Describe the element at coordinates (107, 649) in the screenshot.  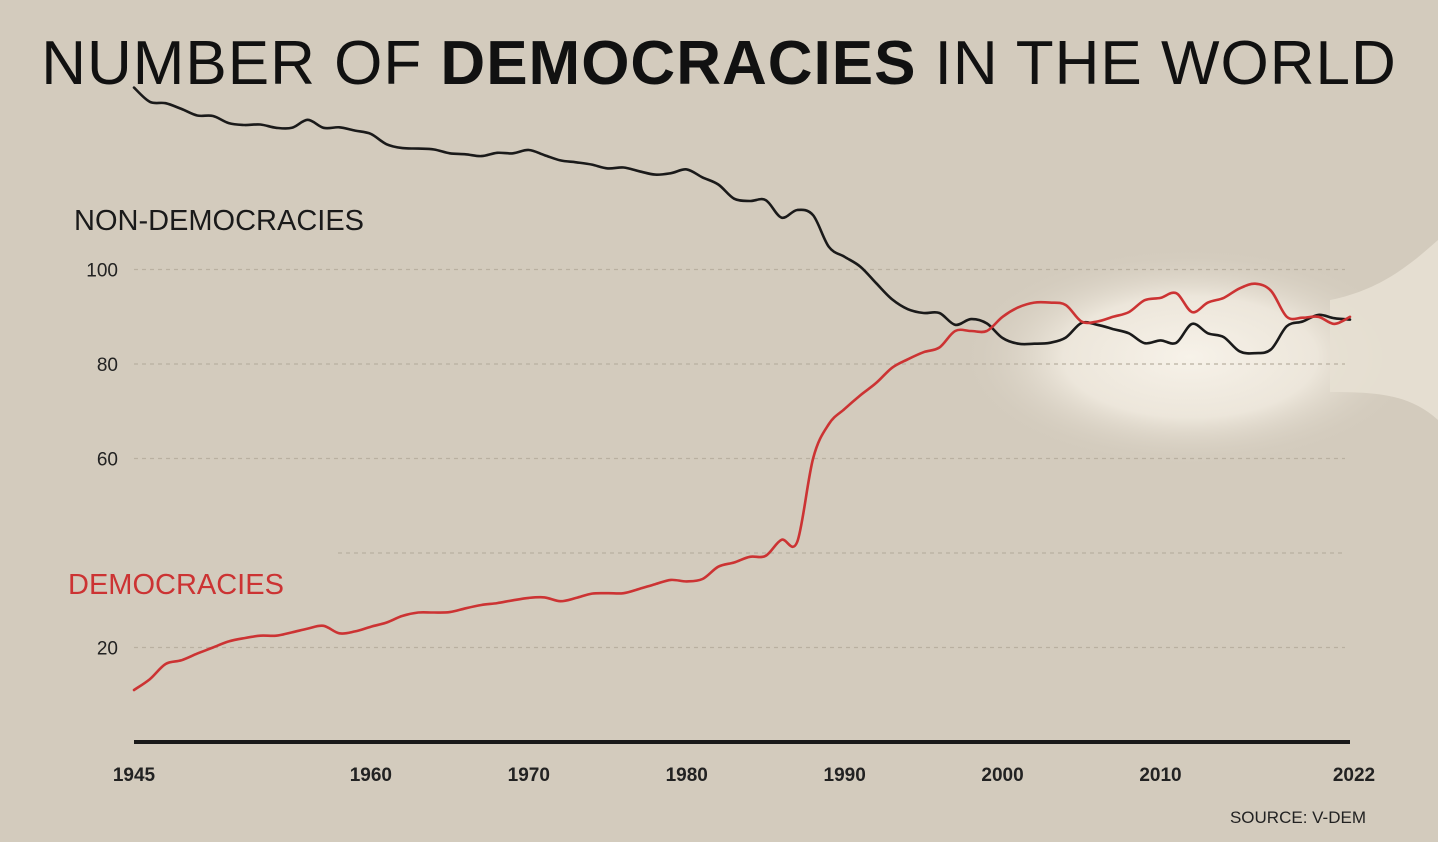
I see `y-tick-label-20: 20` at that location.